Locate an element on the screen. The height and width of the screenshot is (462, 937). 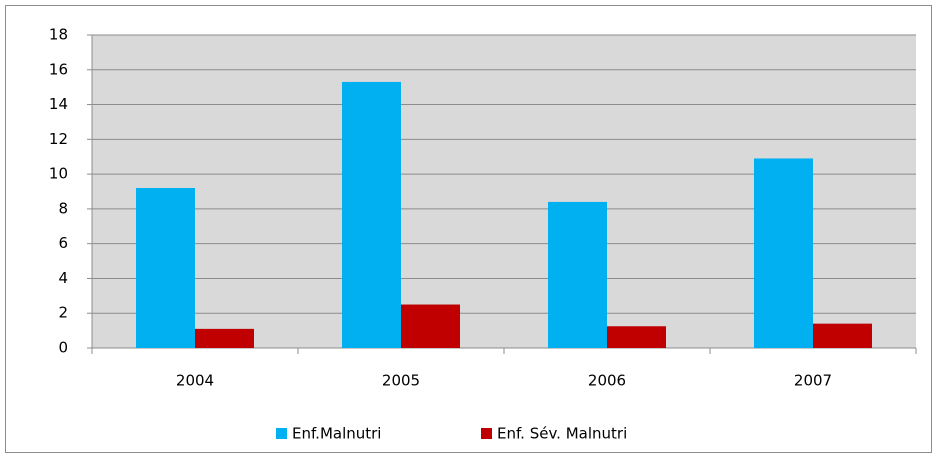
y-tick-label: 10 is located at coordinates (58, 174).